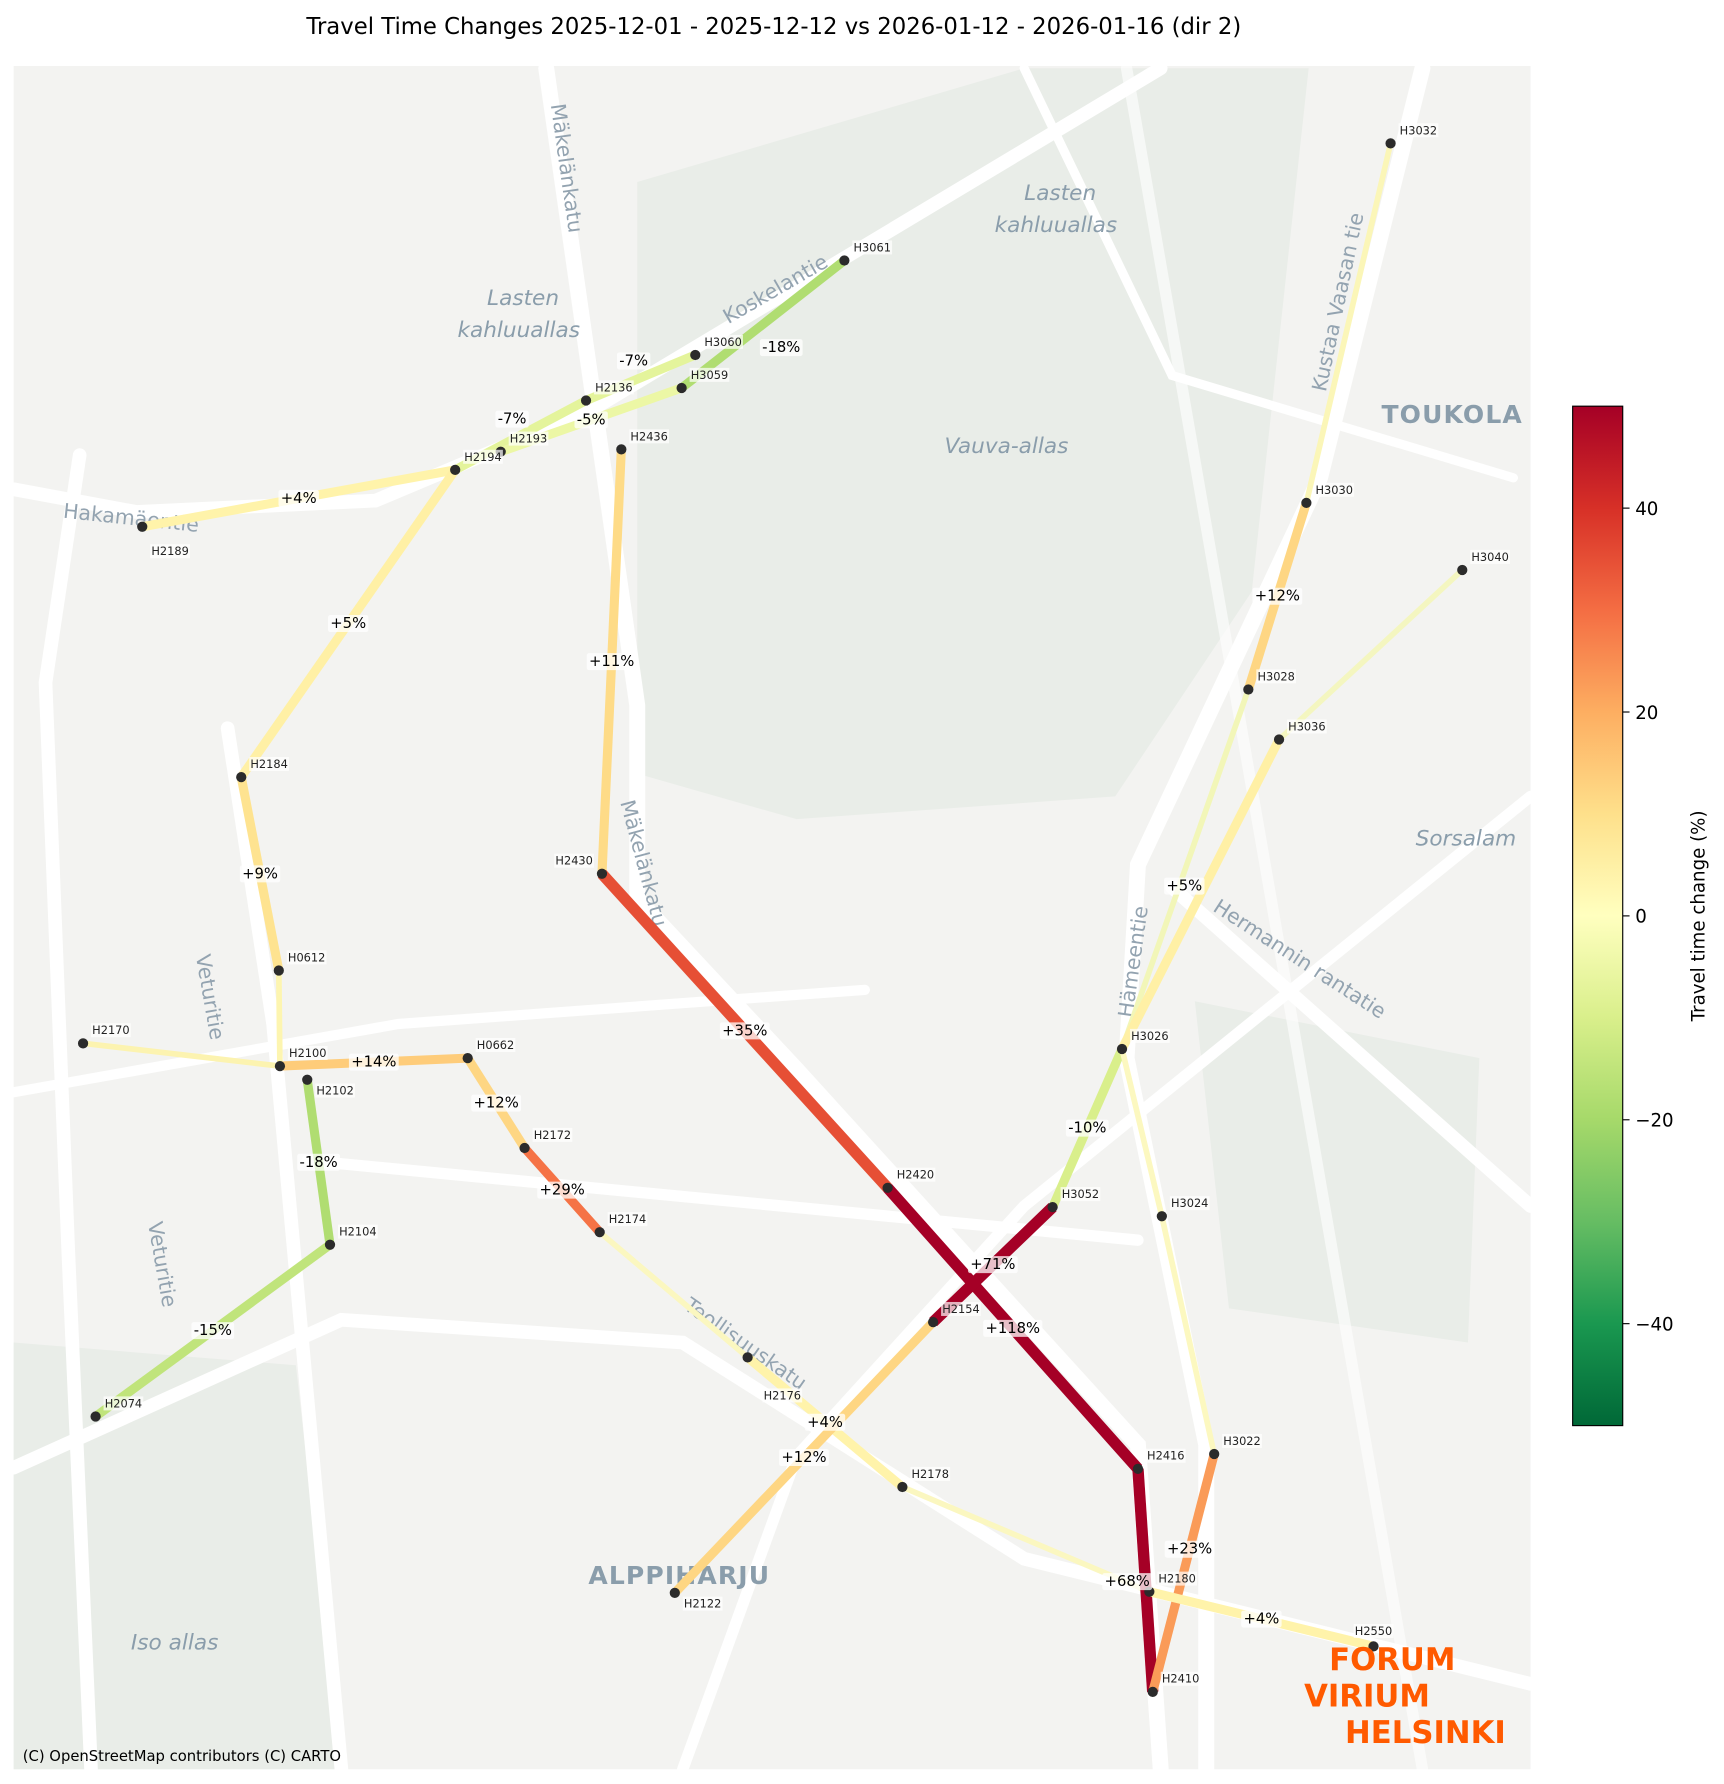  What do you see at coordinates (1306, 503) in the screenshot?
I see `stop-H3030-marker` at bounding box center [1306, 503].